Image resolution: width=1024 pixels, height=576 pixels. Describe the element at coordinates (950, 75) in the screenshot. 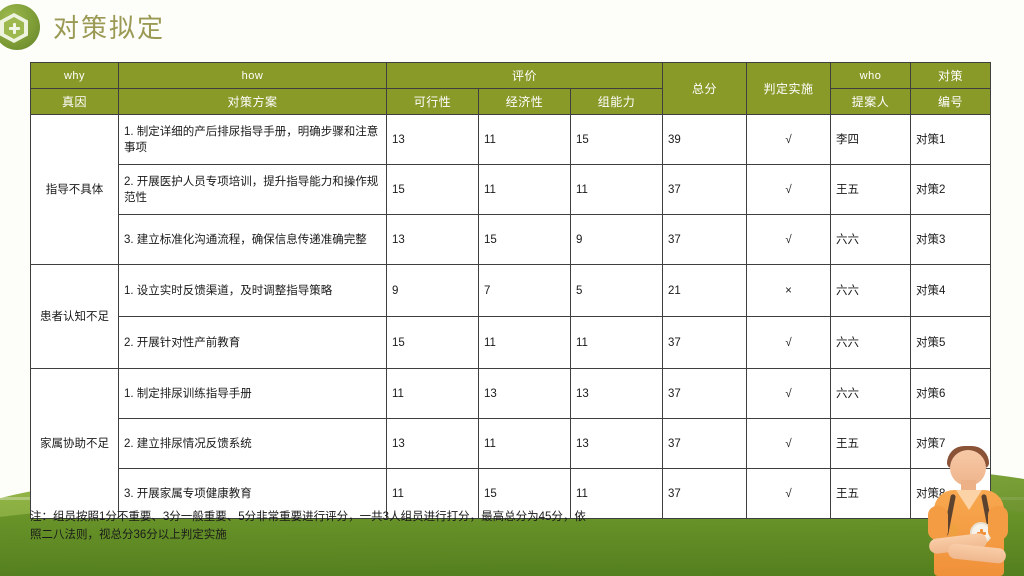

I see `header-measure-group: 对策` at that location.